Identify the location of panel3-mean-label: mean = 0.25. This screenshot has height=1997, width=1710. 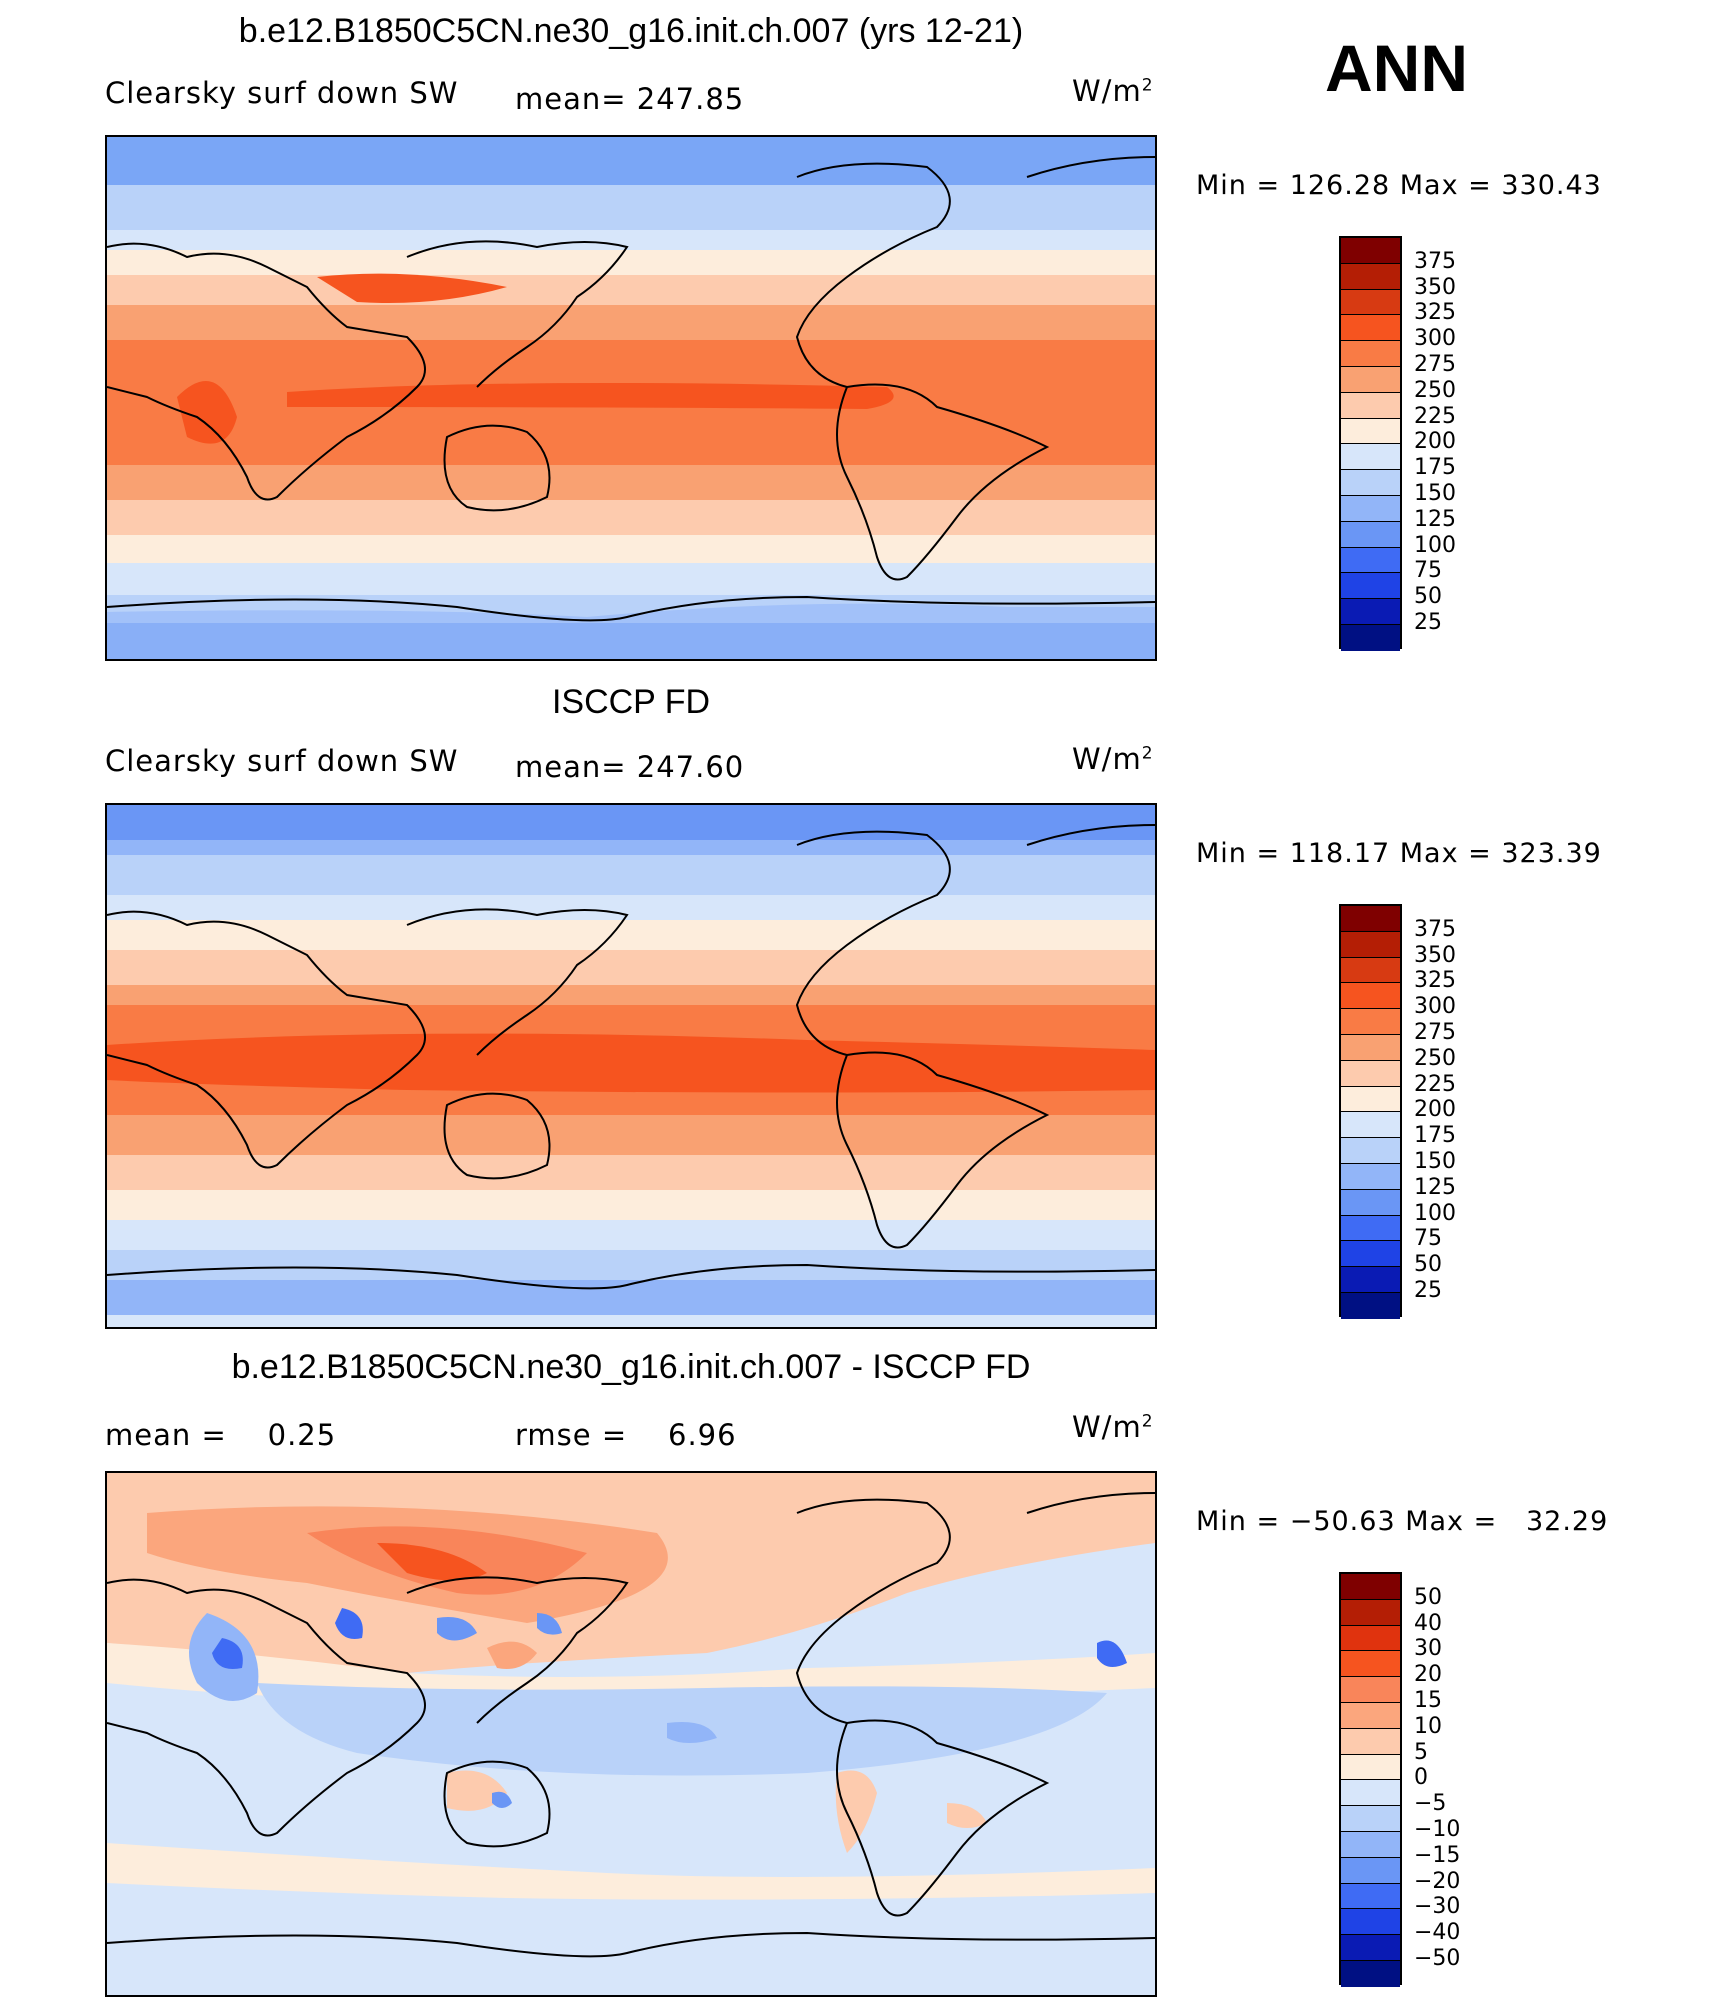
(221, 1435).